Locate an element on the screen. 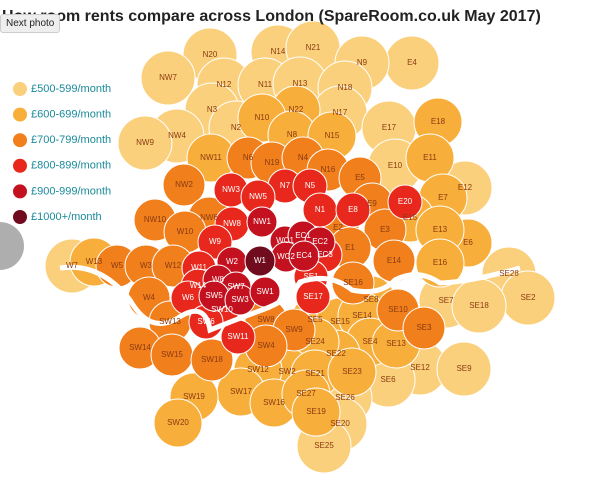 The height and width of the screenshot is (481, 600). district-label: E5 is located at coordinates (360, 177).